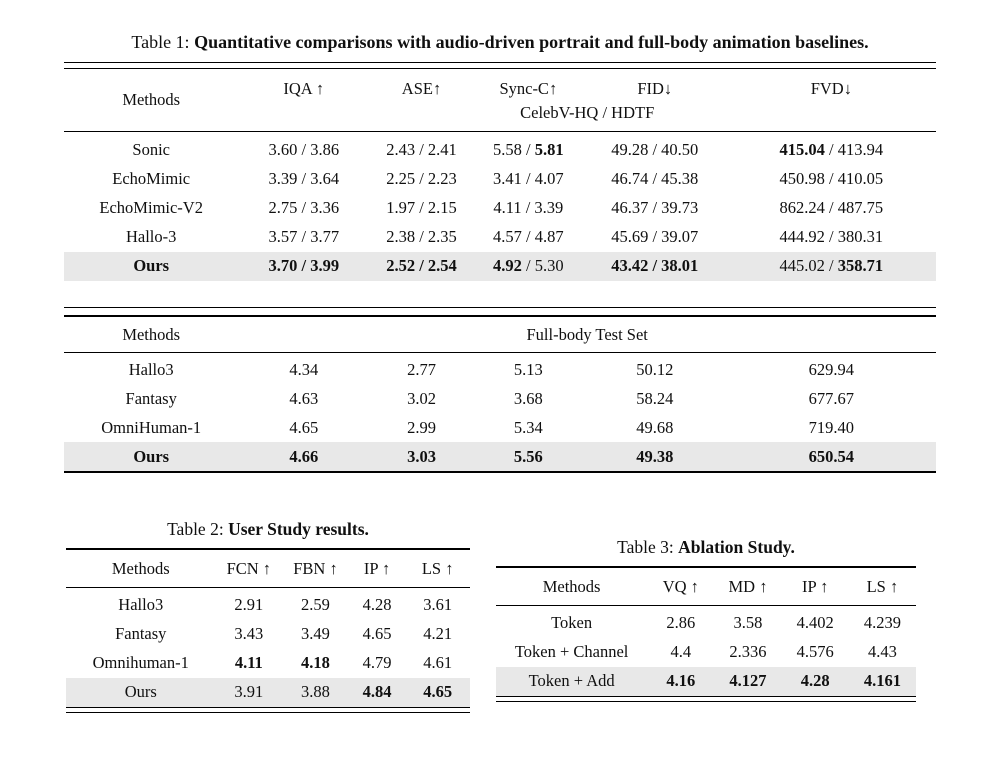  Describe the element at coordinates (831, 369) in the screenshot. I see `value-cell: 629.94` at that location.